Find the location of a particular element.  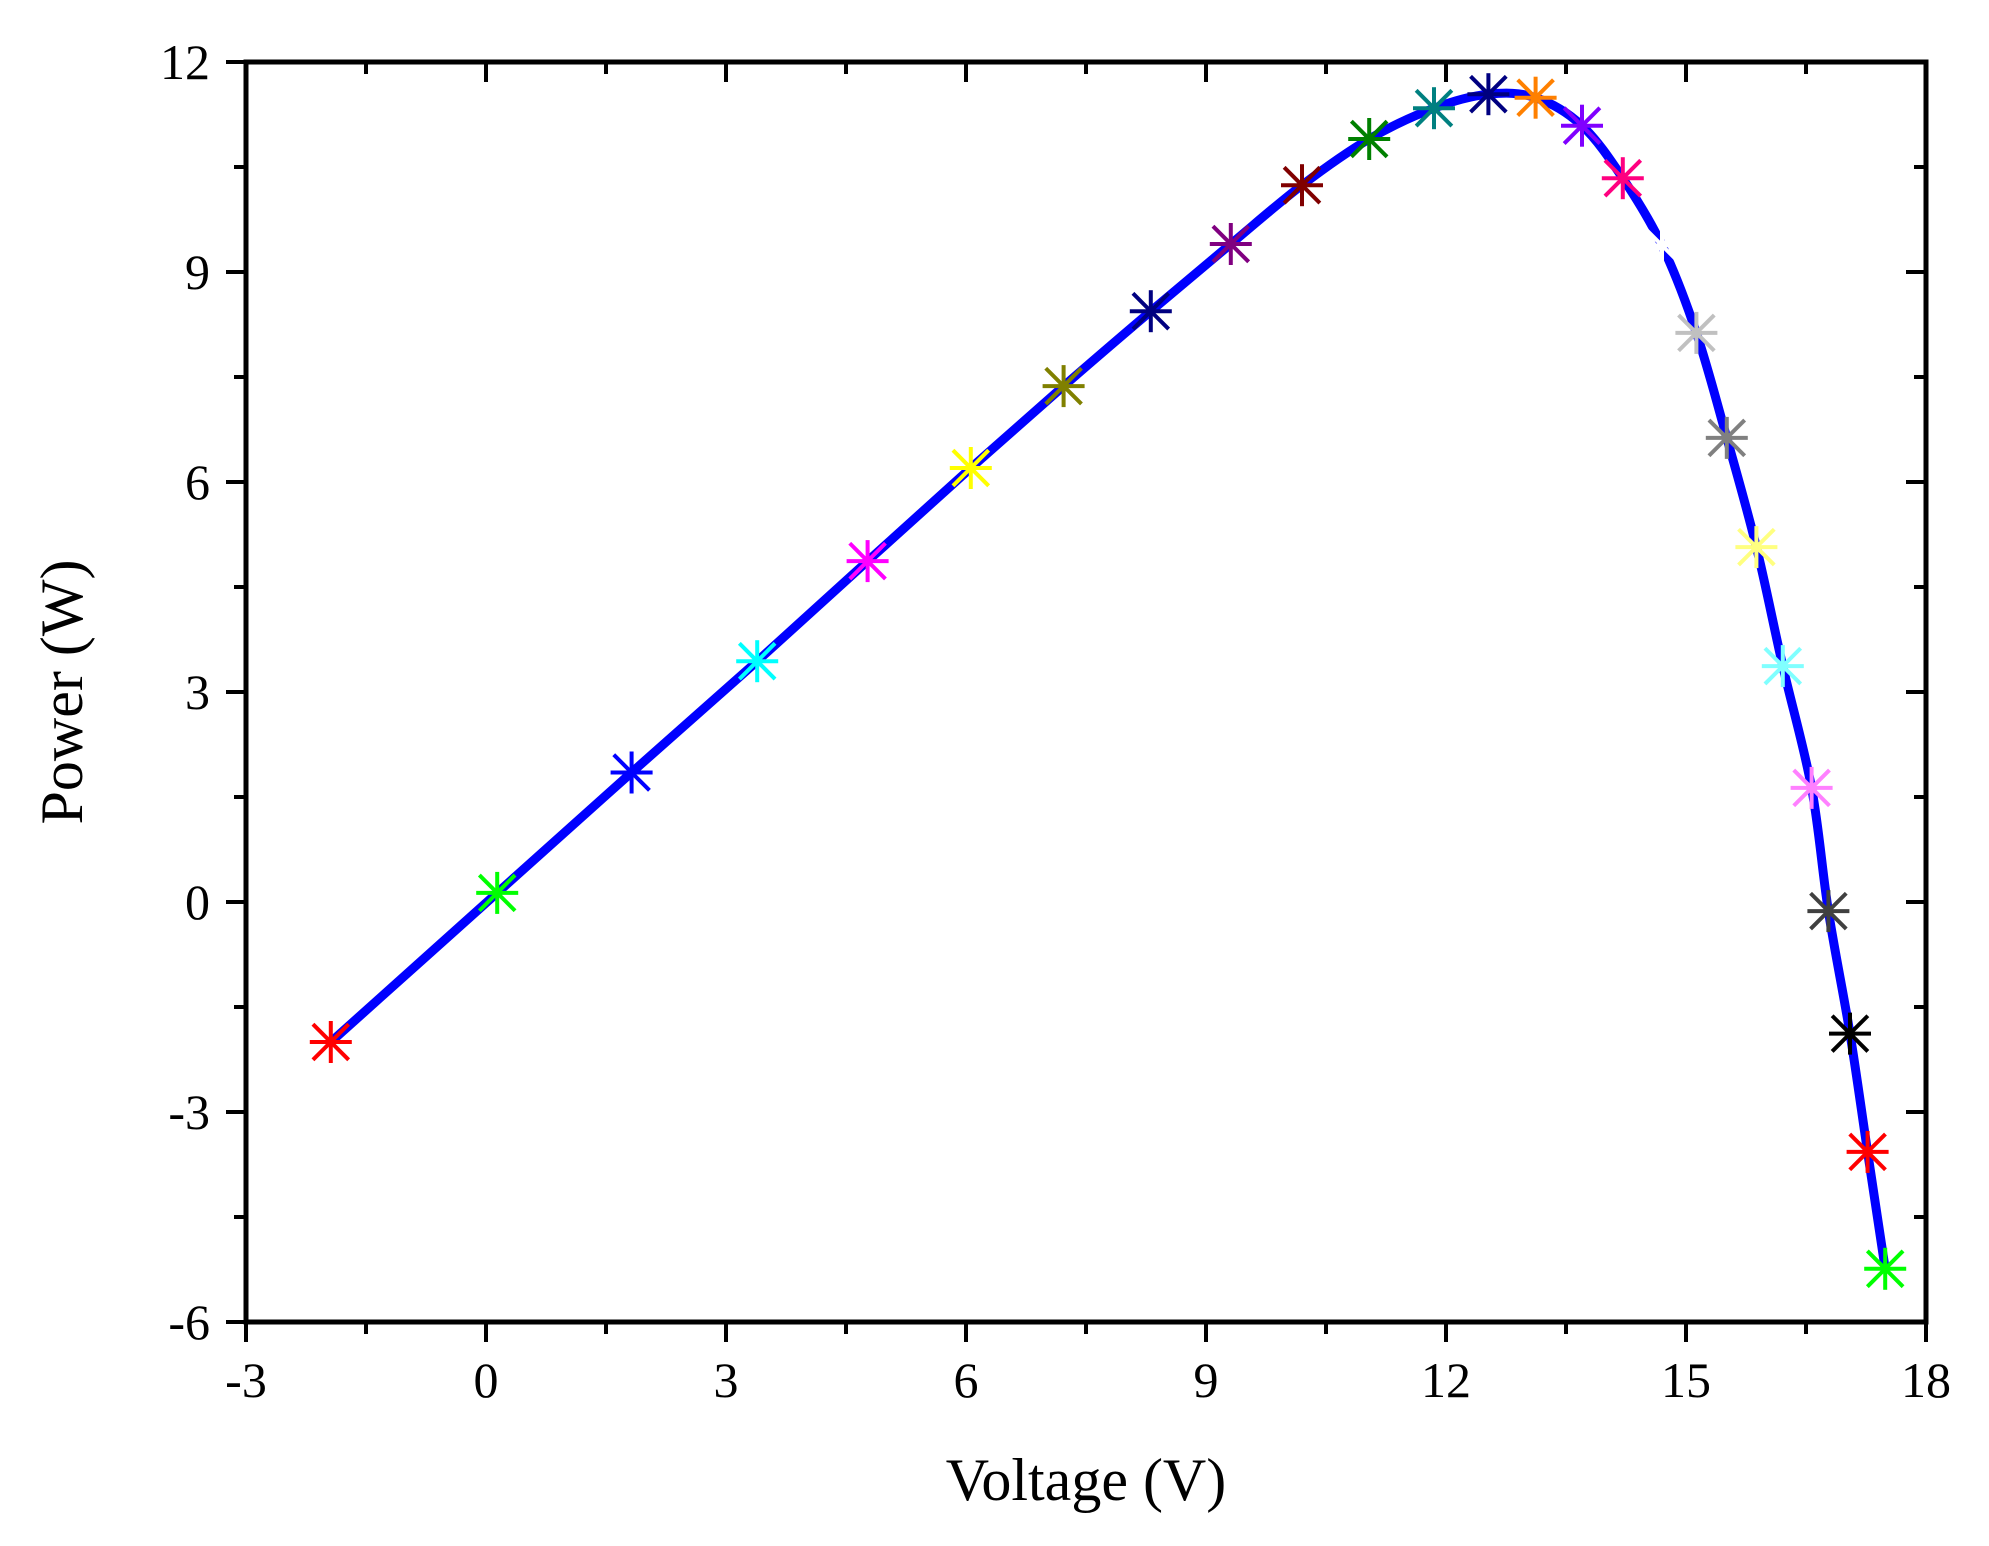

x-tick-label: 9 is located at coordinates (1206, 1380).